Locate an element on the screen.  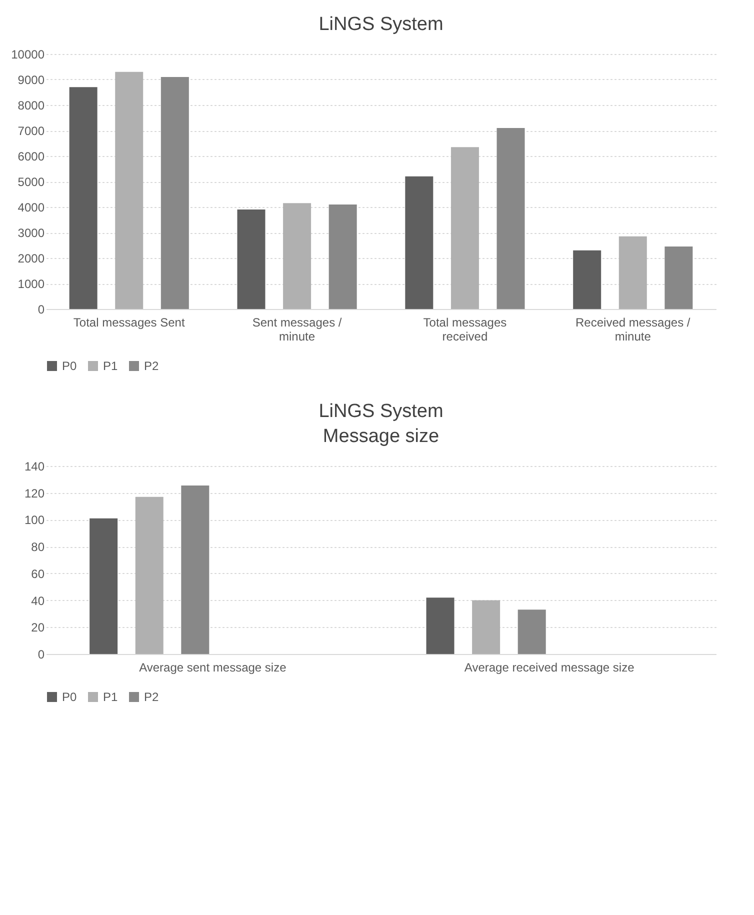
x-tick-label: Total messages Sent is located at coordinates (129, 323).